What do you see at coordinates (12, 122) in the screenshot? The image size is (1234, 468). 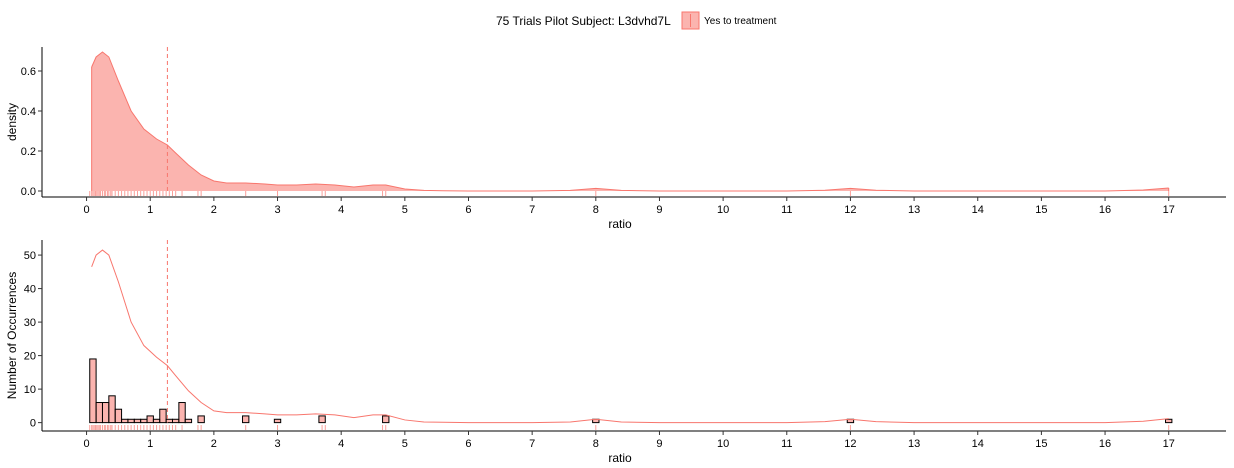 I see `y-axis-title: density` at bounding box center [12, 122].